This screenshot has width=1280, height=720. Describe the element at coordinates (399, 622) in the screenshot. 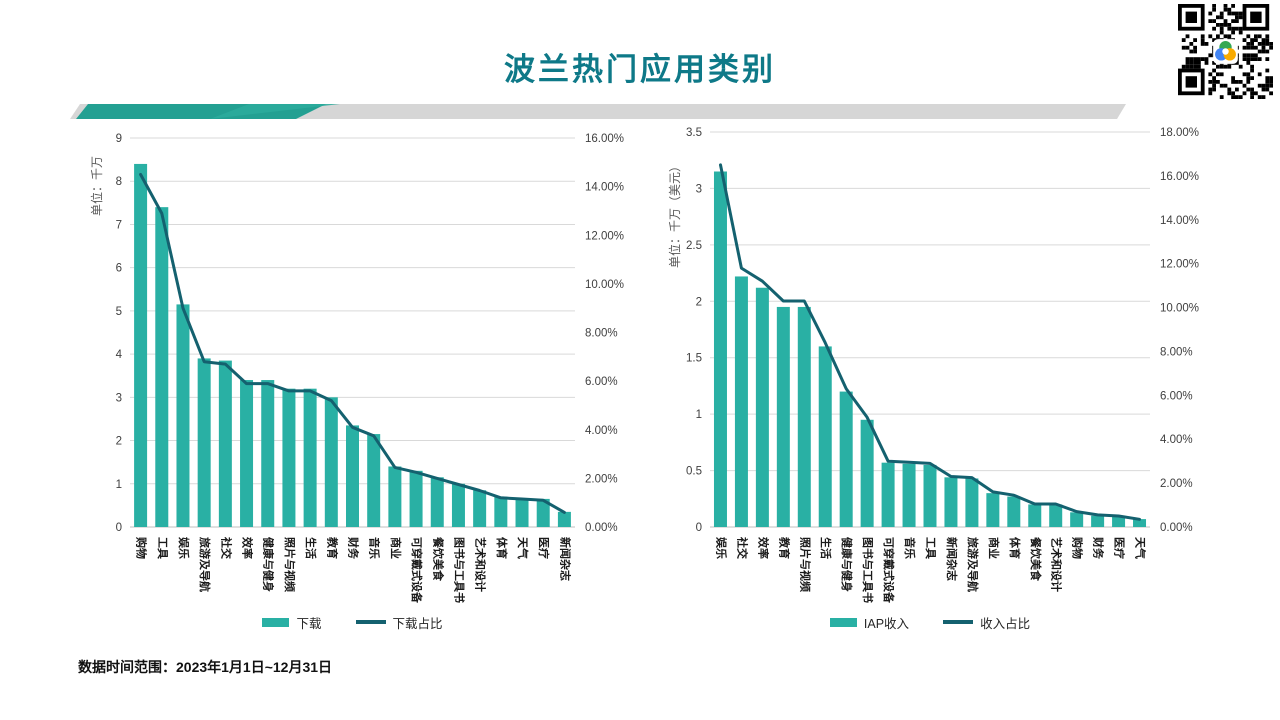

I see `legend-item-download-share: 下载占比` at that location.